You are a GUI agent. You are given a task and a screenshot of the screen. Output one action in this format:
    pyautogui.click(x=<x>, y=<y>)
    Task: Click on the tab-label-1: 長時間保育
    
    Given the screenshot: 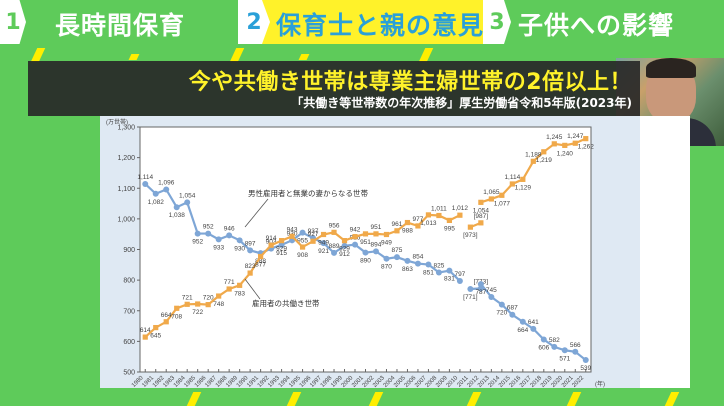 What is the action you would take?
    pyautogui.click(x=120, y=25)
    